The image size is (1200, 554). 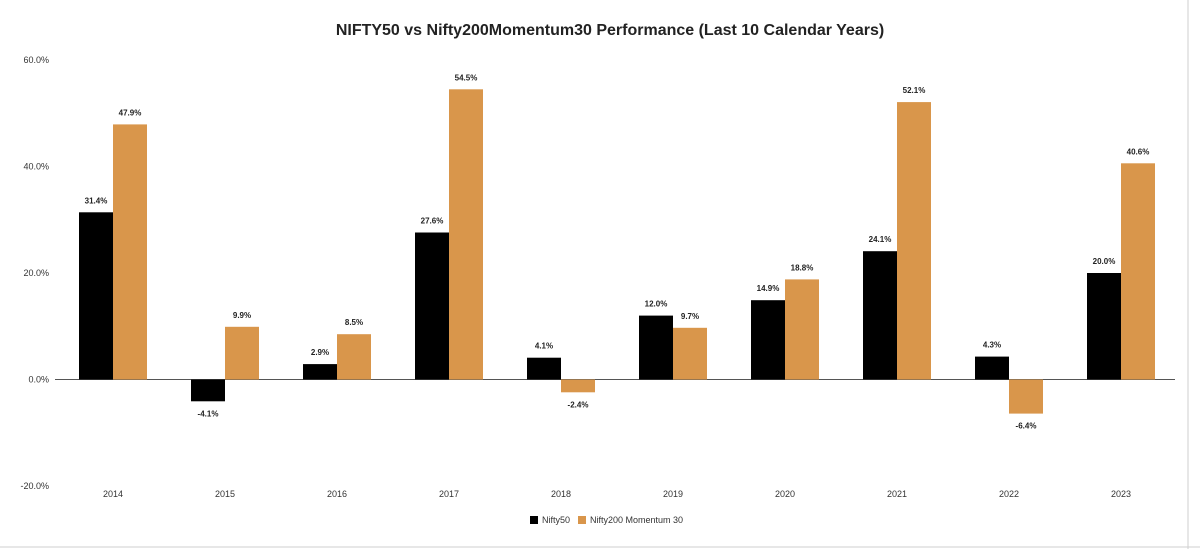 I want to click on data-label-nifty50-2018: 4.1%, so click(x=544, y=346).